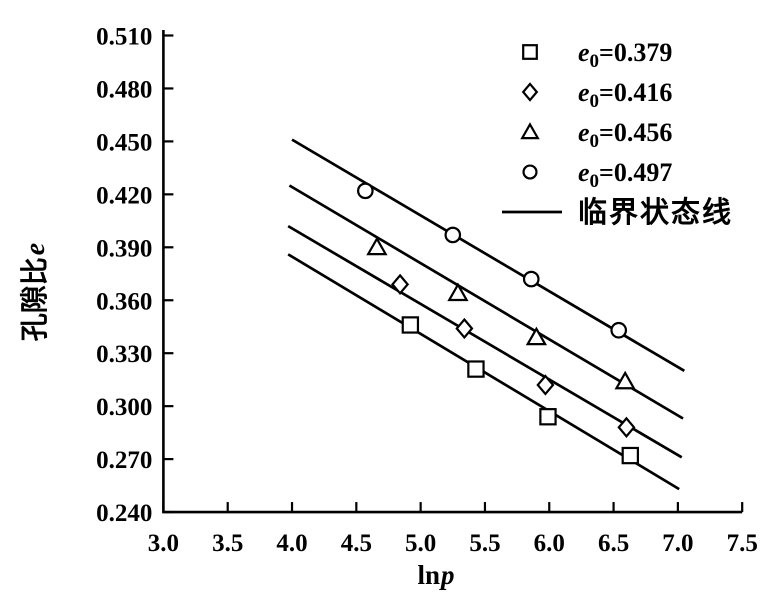 The width and height of the screenshot is (773, 597). What do you see at coordinates (124, 407) in the screenshot?
I see `y-axis-tick-label: 0.300` at bounding box center [124, 407].